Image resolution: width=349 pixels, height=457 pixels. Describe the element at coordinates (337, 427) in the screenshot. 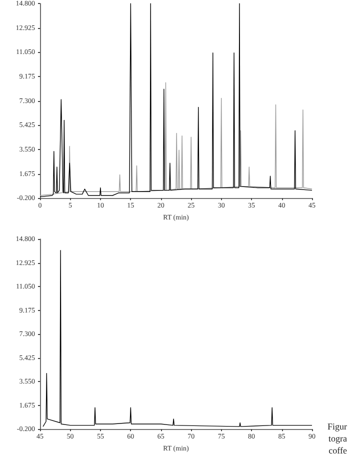

I see `text: Figur` at that location.